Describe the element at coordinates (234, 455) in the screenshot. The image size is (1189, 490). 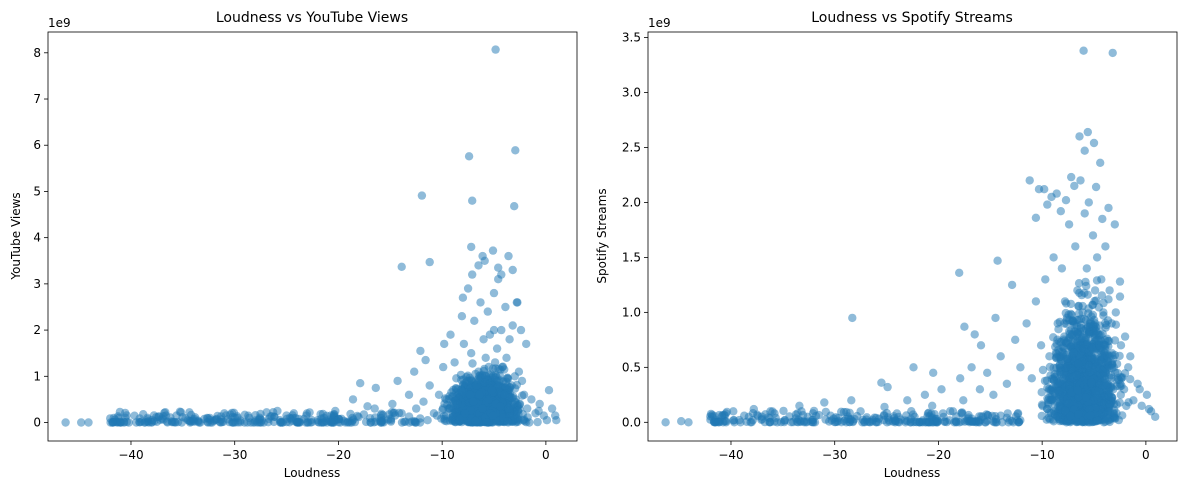
I see `x-tick-label: −30` at that location.